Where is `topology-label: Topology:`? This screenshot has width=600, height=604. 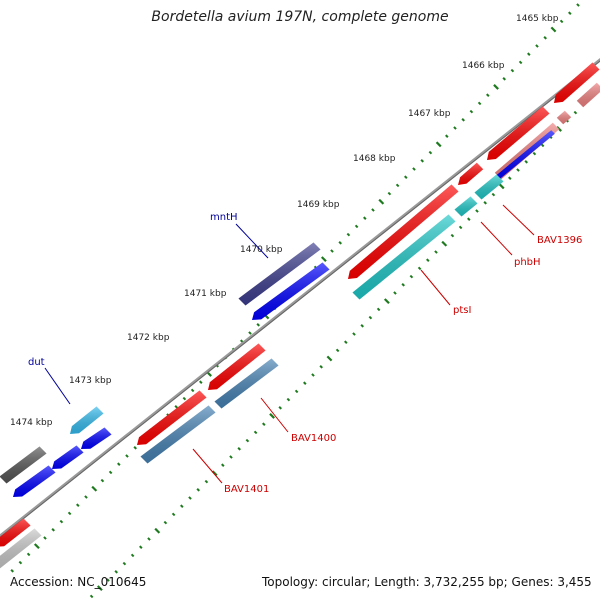 topology-label: Topology: is located at coordinates (290, 582).